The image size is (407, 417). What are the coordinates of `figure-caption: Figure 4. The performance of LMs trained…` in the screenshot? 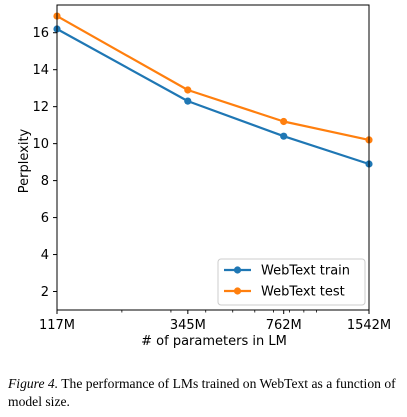 It's located at (204, 393).